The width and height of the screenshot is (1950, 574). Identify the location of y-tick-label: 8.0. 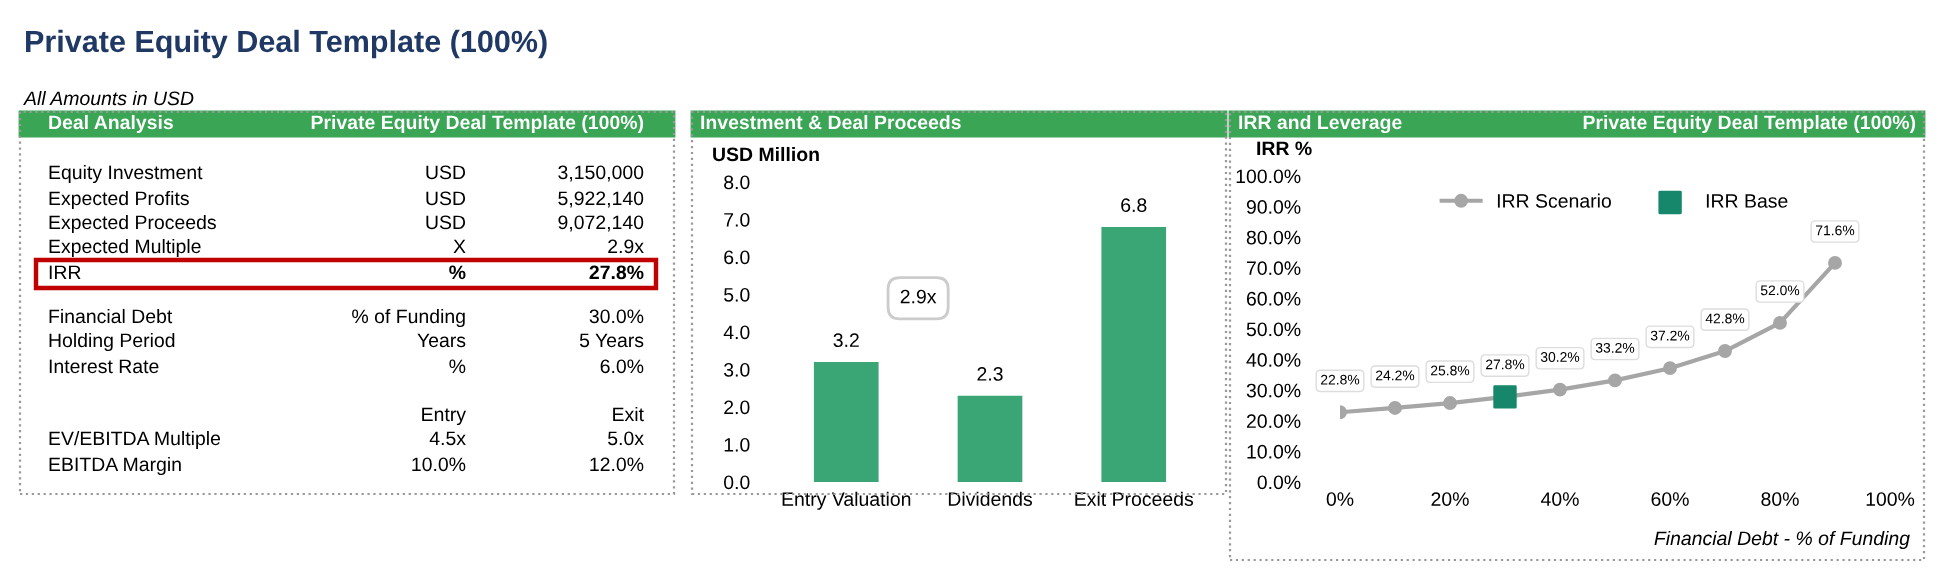
(737, 182).